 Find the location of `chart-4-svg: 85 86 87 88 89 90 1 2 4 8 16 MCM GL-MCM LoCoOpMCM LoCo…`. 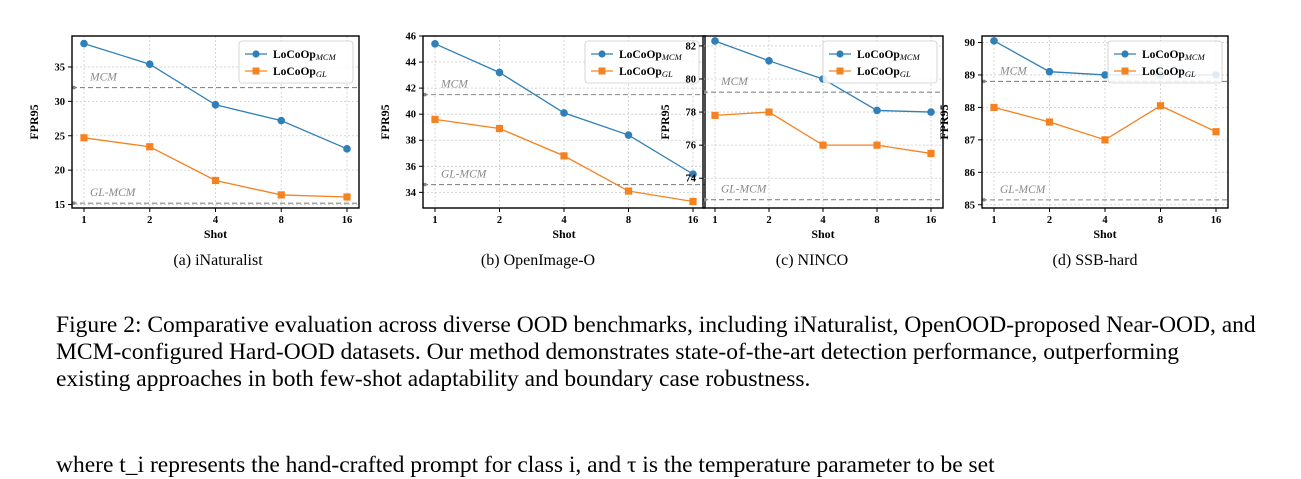

chart-4-svg: 85 86 87 88 89 90 1 2 4 8 16 MCM GL-MCM LoCoOpMCM LoCo… is located at coordinates (1083, 138).